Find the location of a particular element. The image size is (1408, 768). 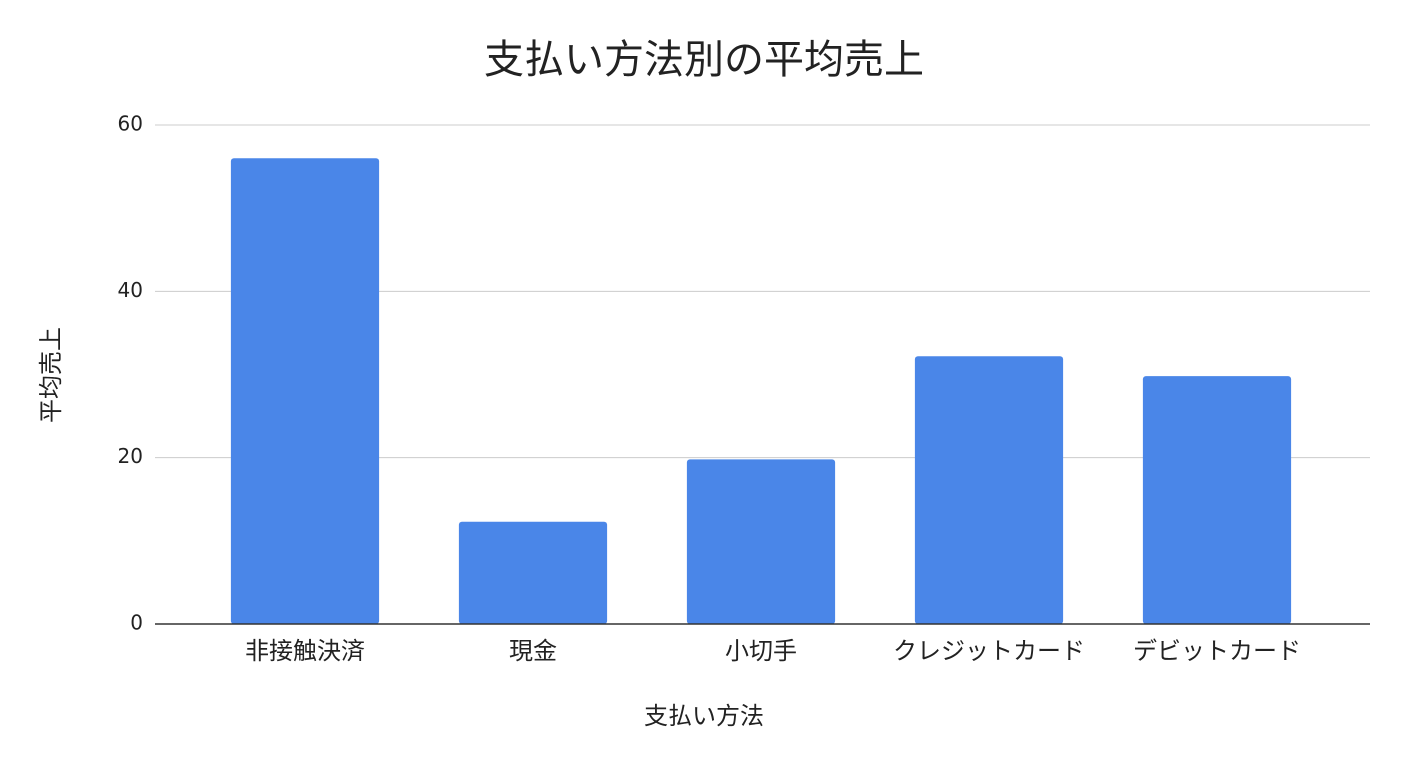

x-axis-label: 支払い方法 is located at coordinates (704, 716).